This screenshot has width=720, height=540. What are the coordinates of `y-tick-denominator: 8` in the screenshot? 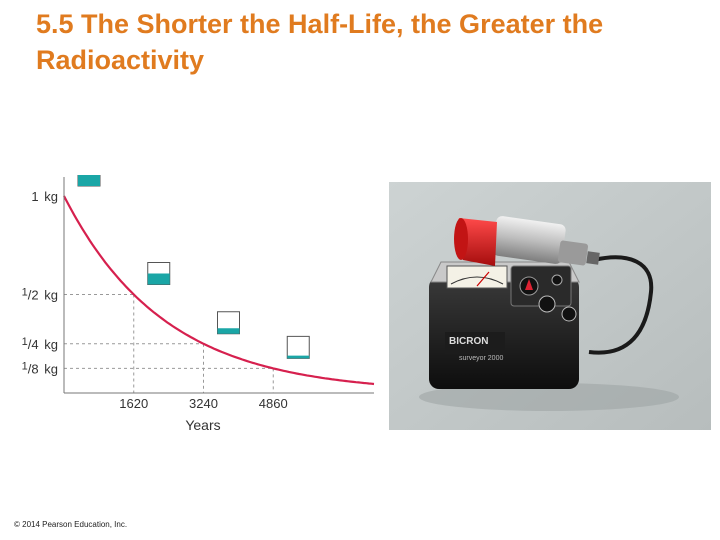 It's located at (34, 368).